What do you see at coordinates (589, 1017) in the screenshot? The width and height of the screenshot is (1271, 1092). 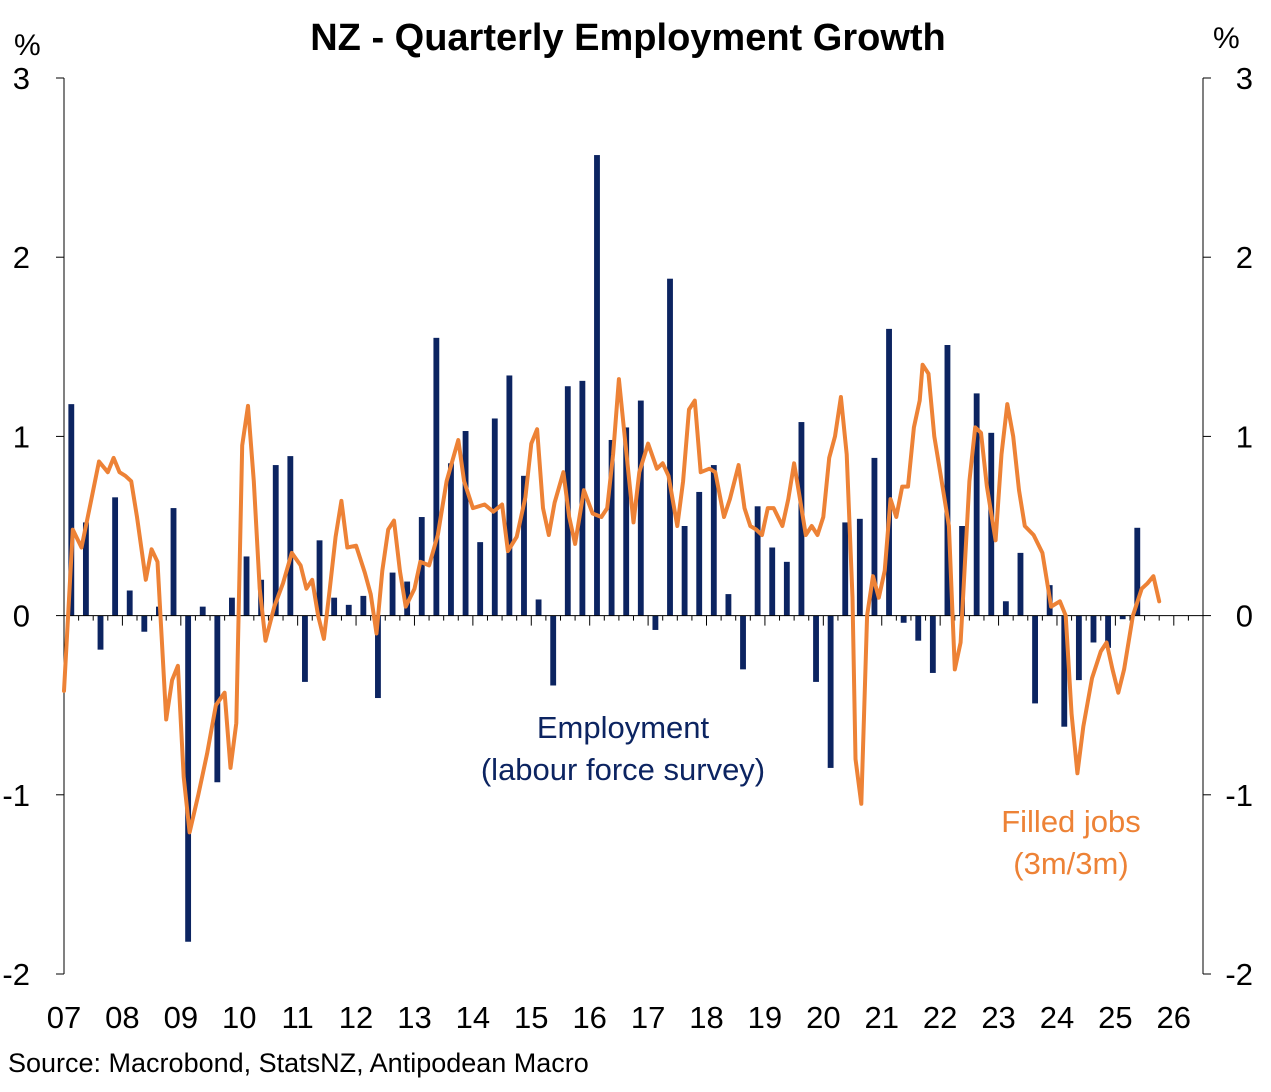 I see `x-tick-label: 16` at bounding box center [589, 1017].